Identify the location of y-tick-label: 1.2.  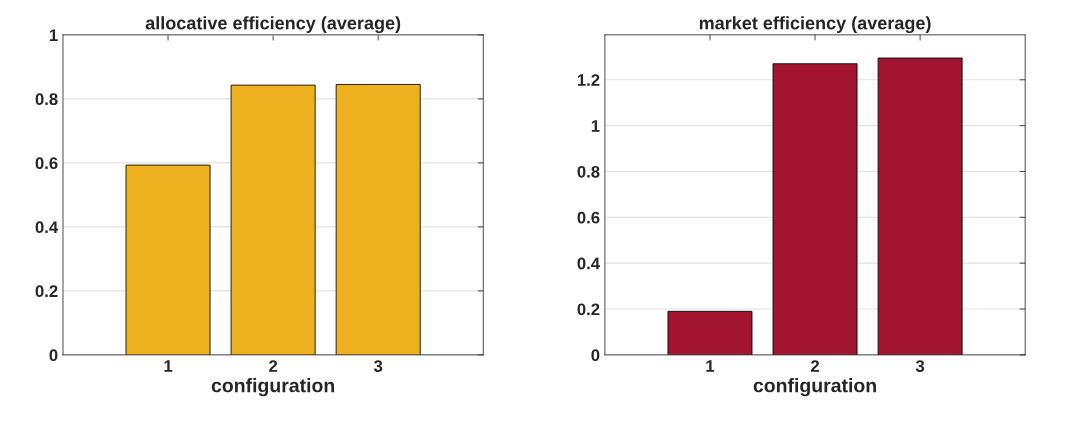
(588, 80).